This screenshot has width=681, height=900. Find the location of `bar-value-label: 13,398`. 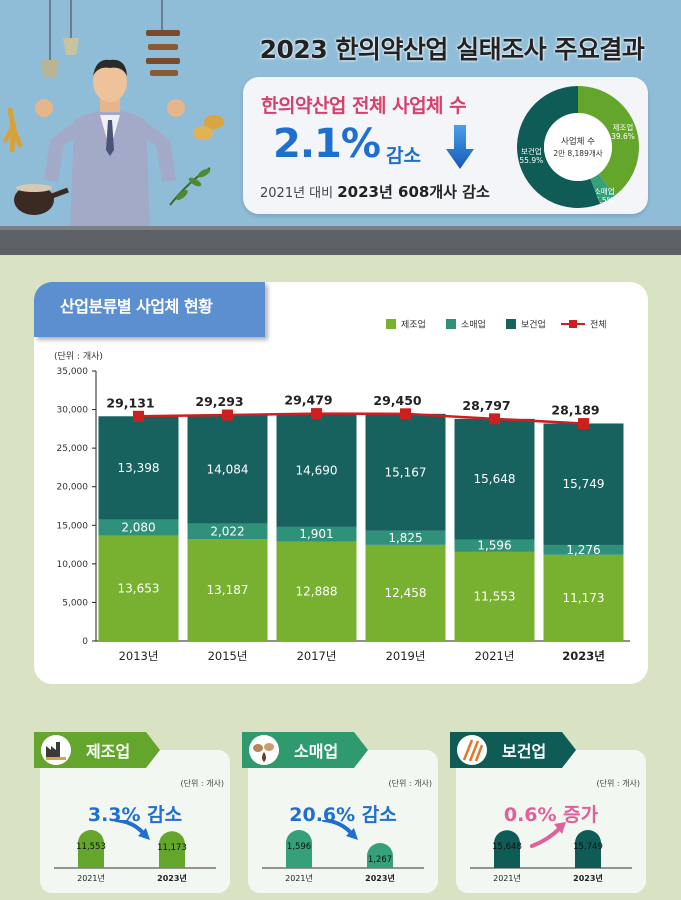

bar-value-label: 13,398 is located at coordinates (139, 468).